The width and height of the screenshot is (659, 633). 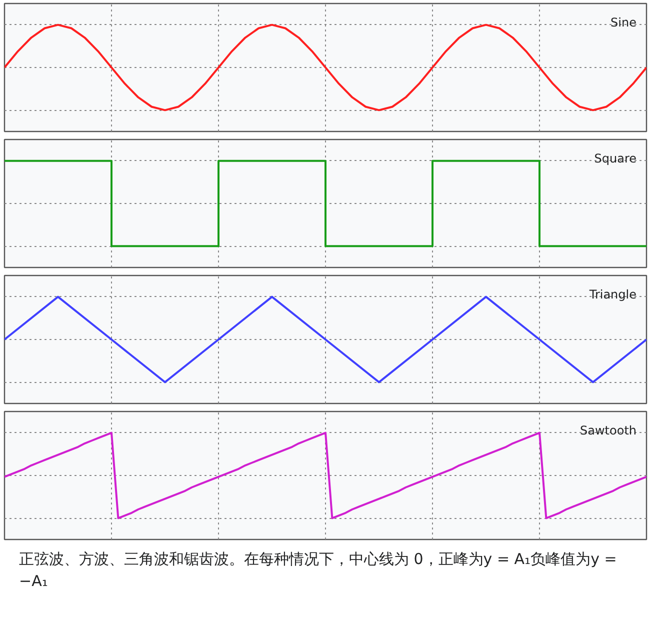 What do you see at coordinates (612, 295) in the screenshot?
I see `text: Triangle` at bounding box center [612, 295].